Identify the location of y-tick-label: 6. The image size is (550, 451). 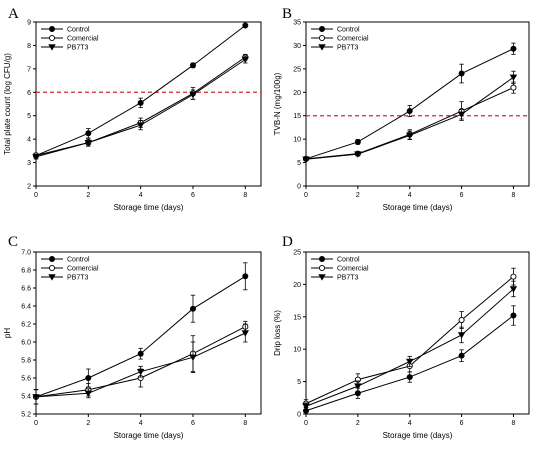
(29, 93).